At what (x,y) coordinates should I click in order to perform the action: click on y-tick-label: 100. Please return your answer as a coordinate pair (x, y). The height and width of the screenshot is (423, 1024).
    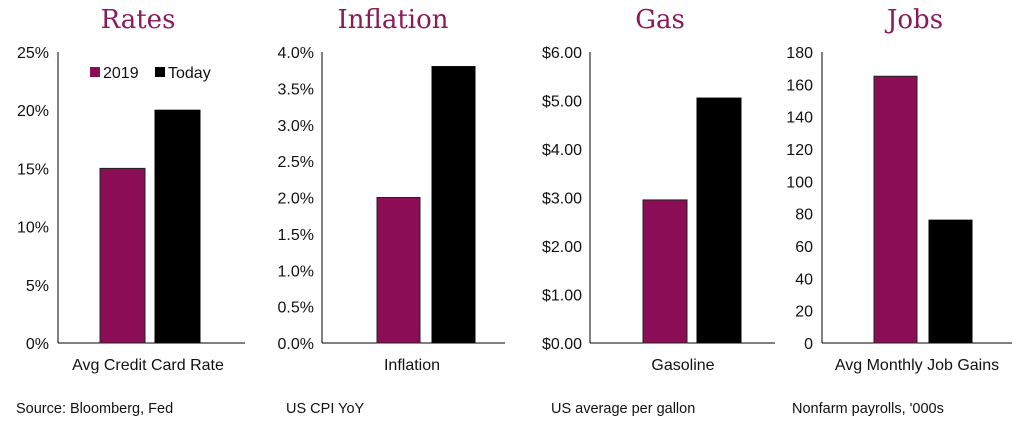
    Looking at the image, I should click on (799, 182).